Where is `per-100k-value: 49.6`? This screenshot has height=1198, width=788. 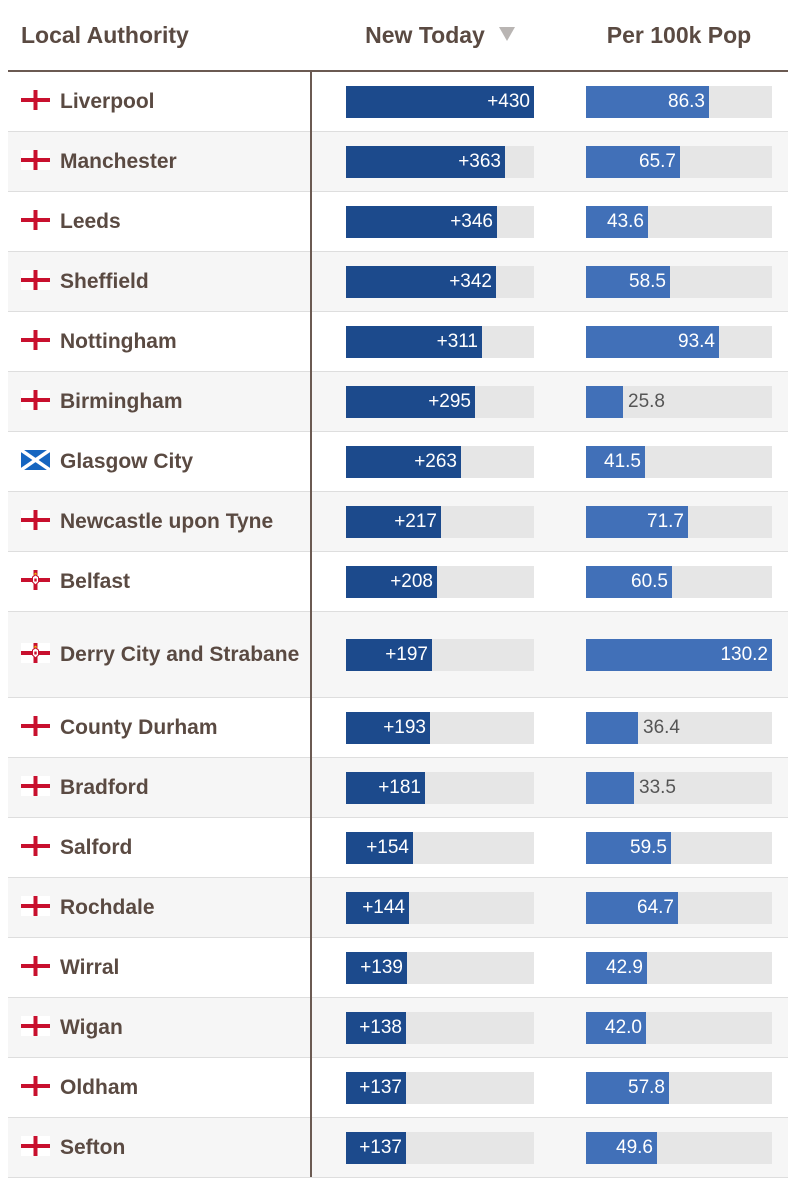 per-100k-value: 49.6 is located at coordinates (634, 1147).